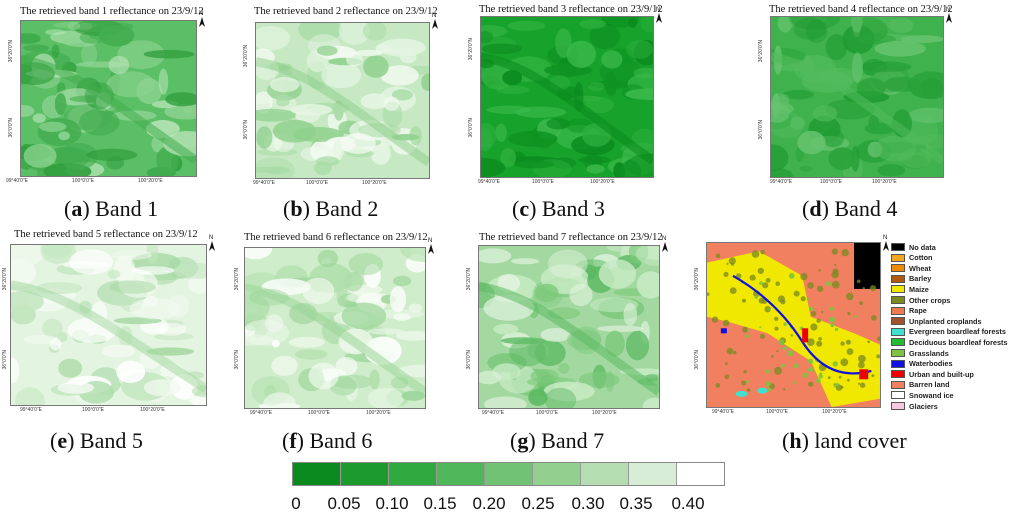 Image resolution: width=1024 pixels, height=517 pixels. What do you see at coordinates (77, 208) in the screenshot?
I see `band1-letter: a` at bounding box center [77, 208].